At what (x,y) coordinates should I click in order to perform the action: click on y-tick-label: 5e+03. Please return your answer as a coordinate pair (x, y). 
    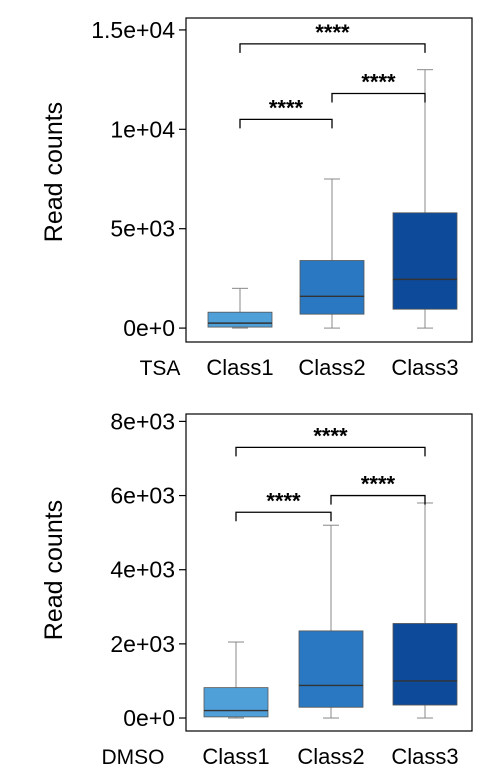
    Looking at the image, I should click on (142, 229).